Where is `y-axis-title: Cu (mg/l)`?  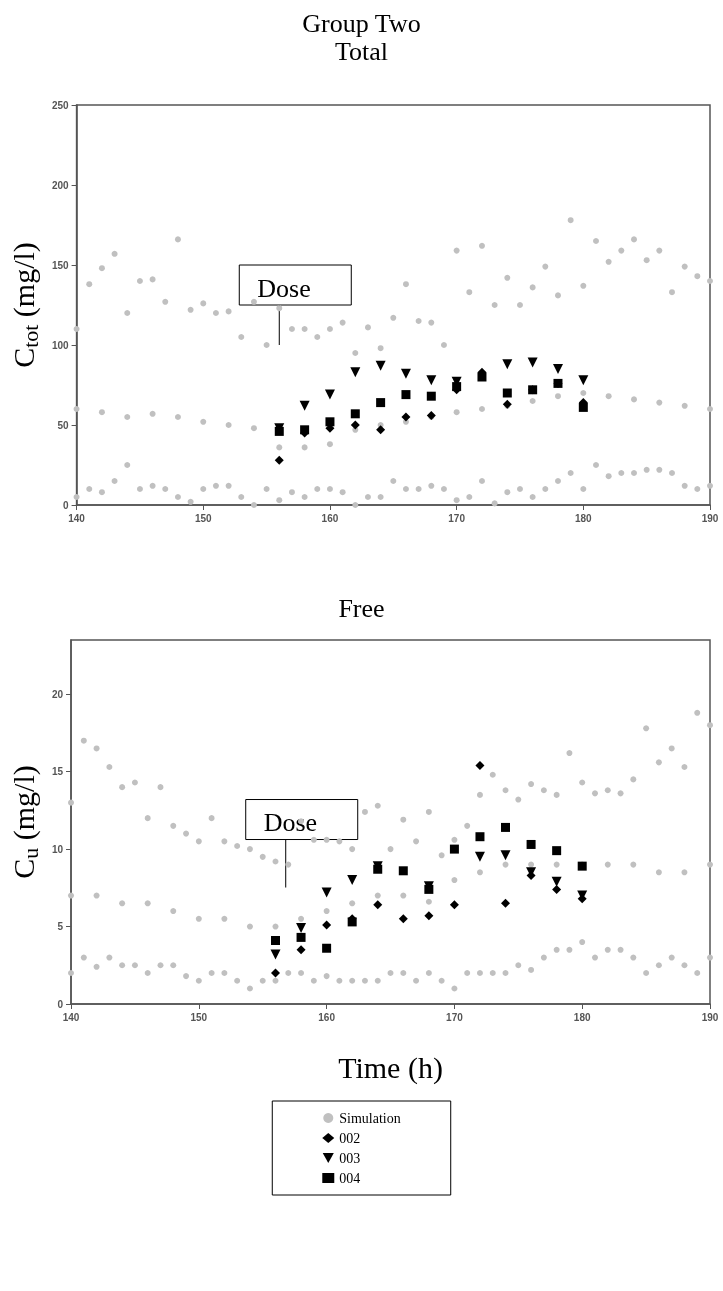 y-axis-title: Cu (mg/l) is located at coordinates (24, 822).